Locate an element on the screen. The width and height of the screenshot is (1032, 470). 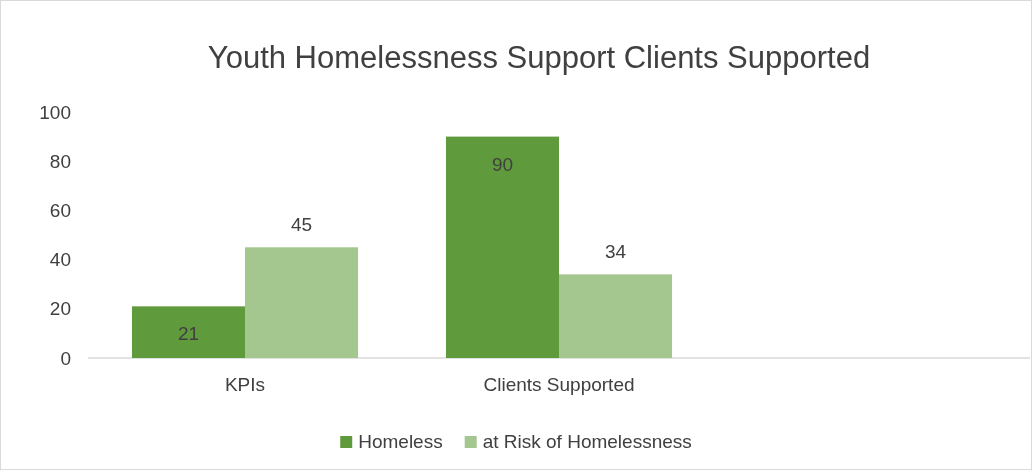
y-tick-label: 100 is located at coordinates (55, 112).